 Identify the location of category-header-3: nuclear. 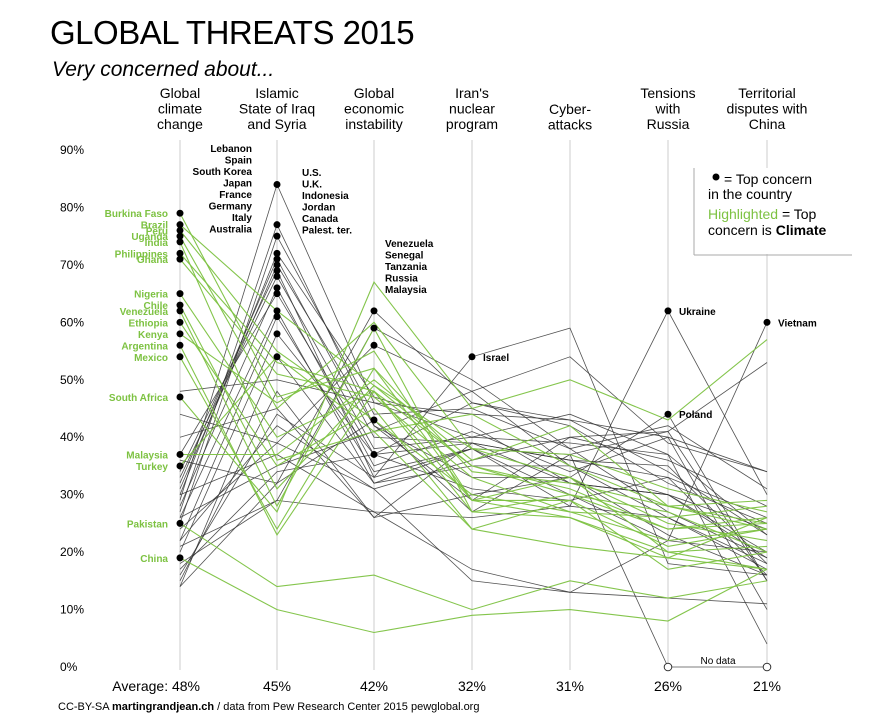
(472, 109).